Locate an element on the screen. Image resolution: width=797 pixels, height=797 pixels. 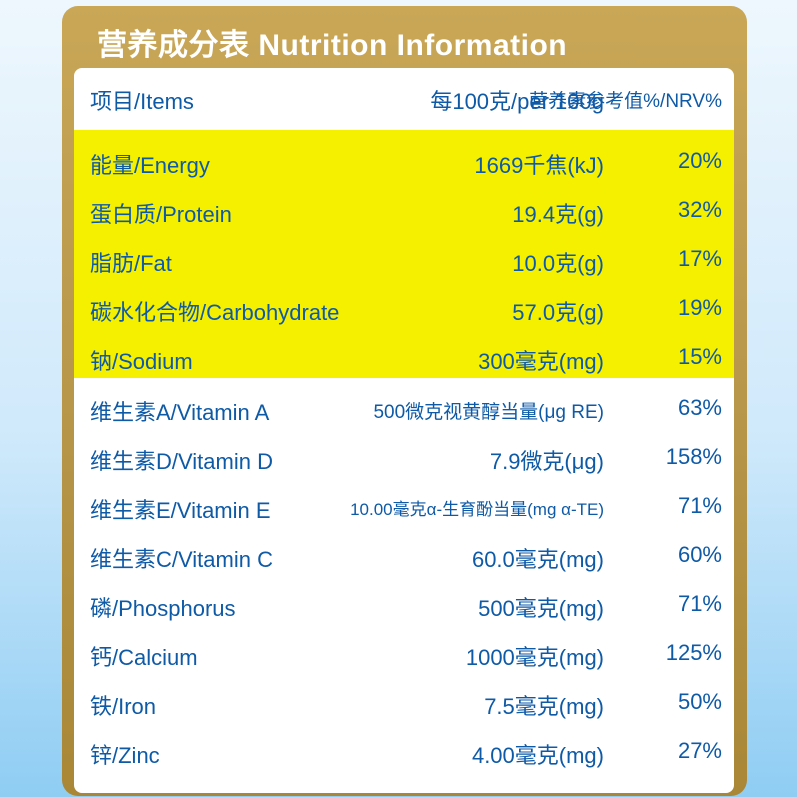
table-row: 维生素D/Vitamin D 7.9微克(μg) 158% is located at coordinates (404, 456).